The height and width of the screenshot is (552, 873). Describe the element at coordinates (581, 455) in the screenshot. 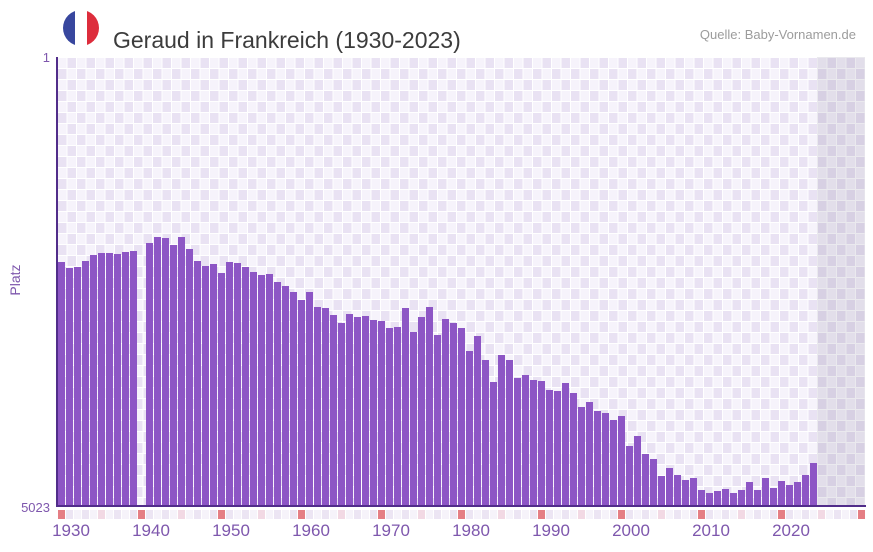

I see `bar-year-1994` at that location.